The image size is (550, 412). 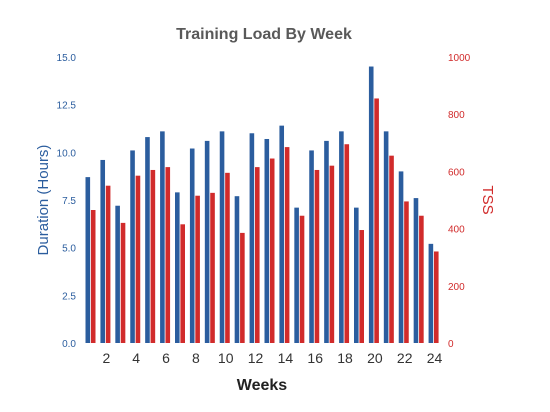 I want to click on left-axis-tick-label: 7.5, so click(x=69, y=201).